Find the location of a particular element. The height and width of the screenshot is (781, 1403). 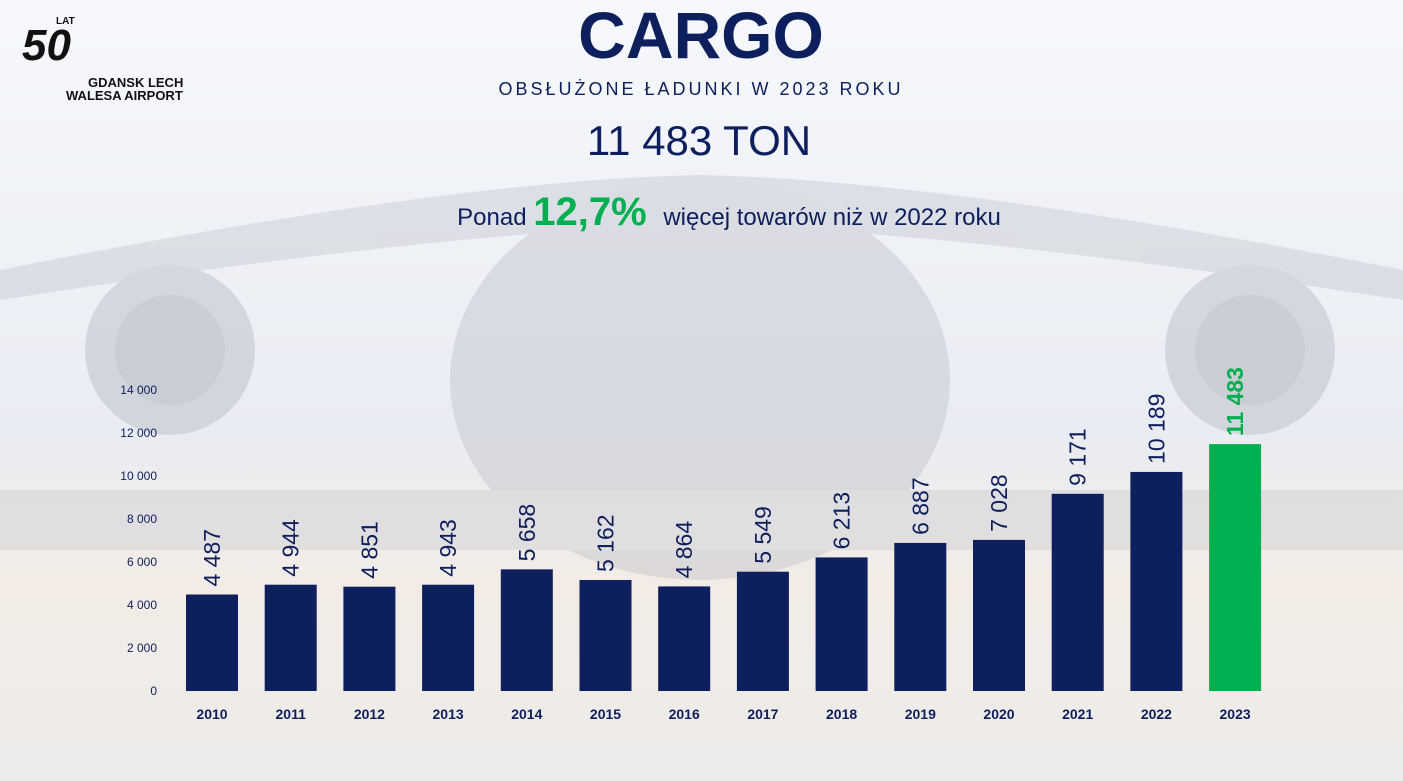

x-tick-label: 2022 is located at coordinates (1156, 714).